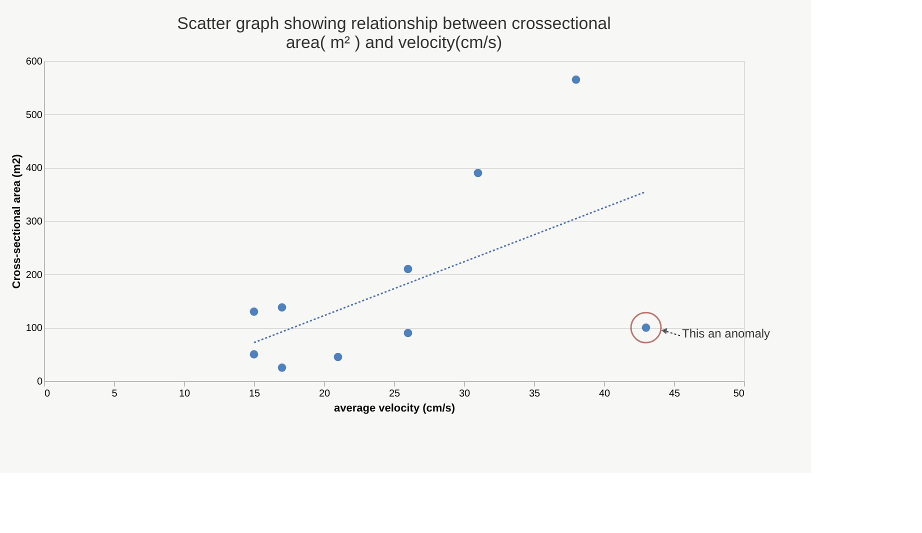  I want to click on y-tick-label: 200, so click(34, 275).